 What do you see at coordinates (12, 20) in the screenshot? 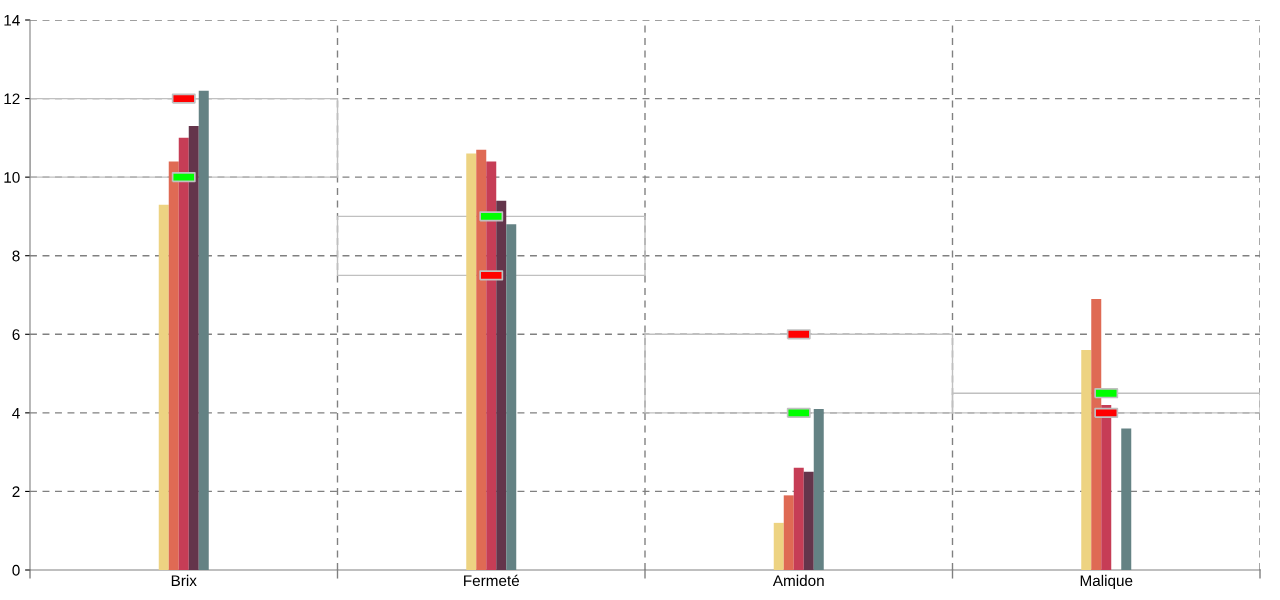
I see `y-tick-label: 14` at bounding box center [12, 20].